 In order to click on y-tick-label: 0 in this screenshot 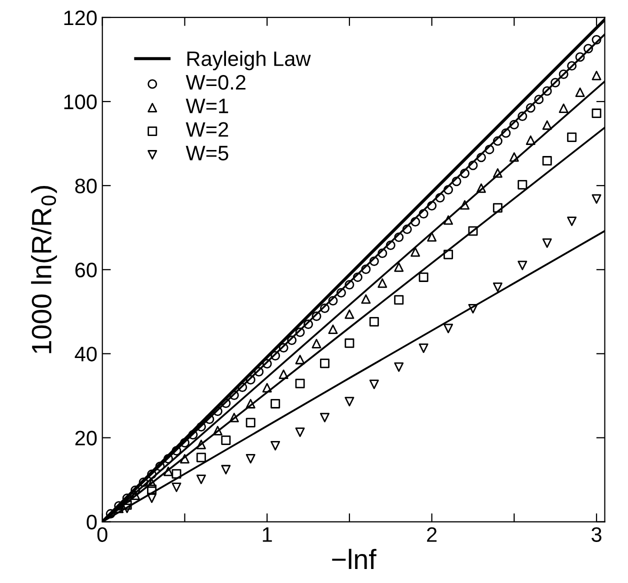, I will do `click(91, 522)`.